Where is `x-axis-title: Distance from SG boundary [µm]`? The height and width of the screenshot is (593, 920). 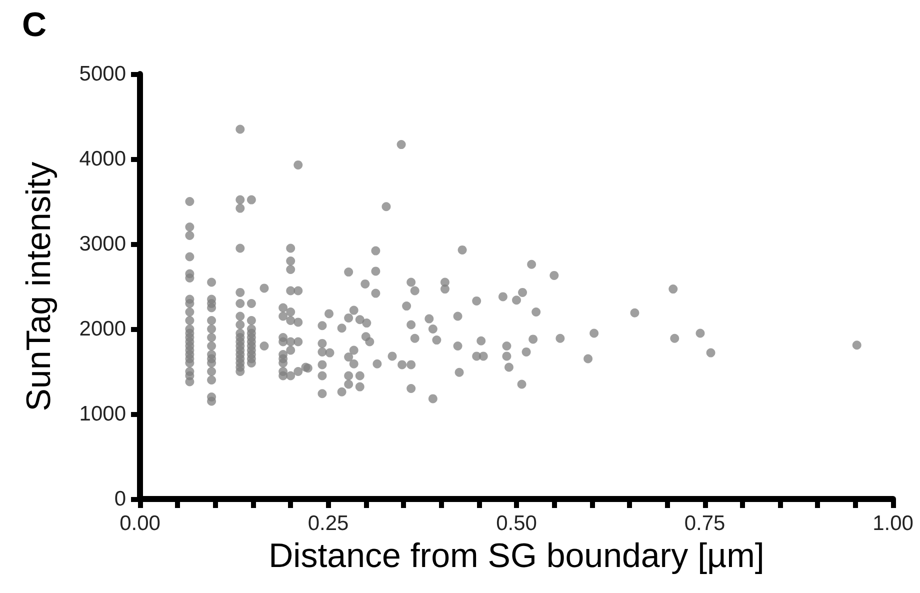 x-axis-title: Distance from SG boundary [µm] is located at coordinates (516, 556).